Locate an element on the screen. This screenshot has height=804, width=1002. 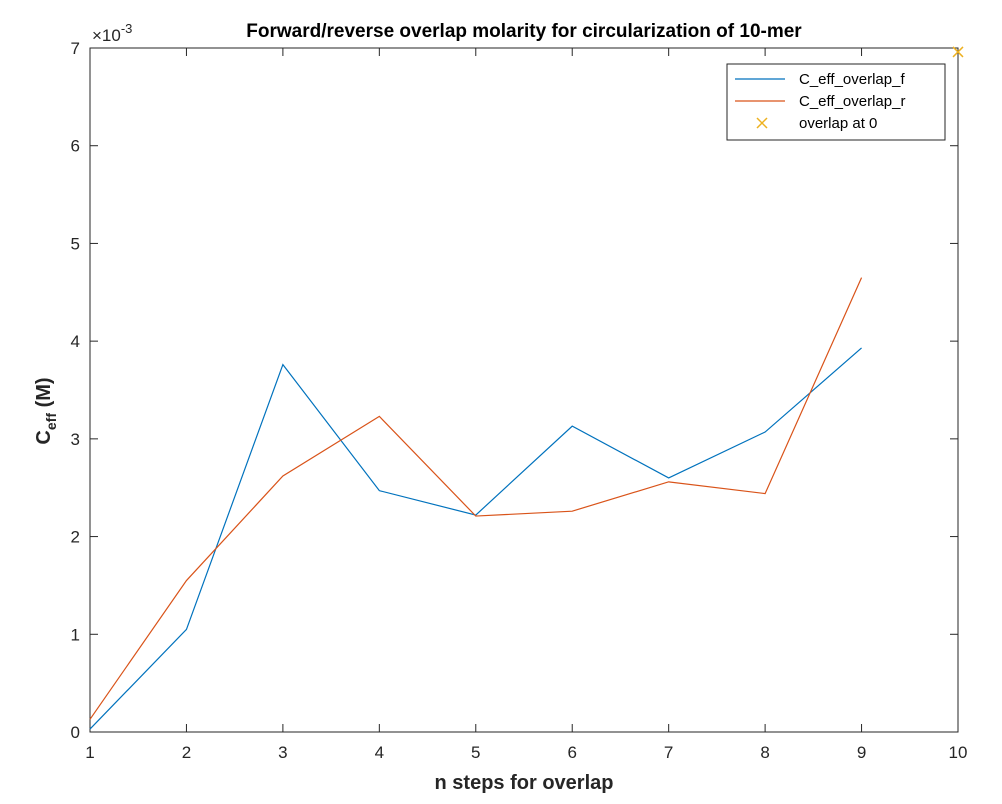
legend-box is located at coordinates (836, 102).